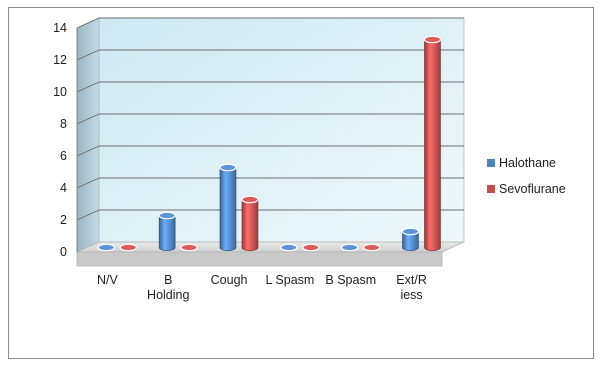  Describe the element at coordinates (229, 280) in the screenshot. I see `x-tick-label: Cough` at that location.